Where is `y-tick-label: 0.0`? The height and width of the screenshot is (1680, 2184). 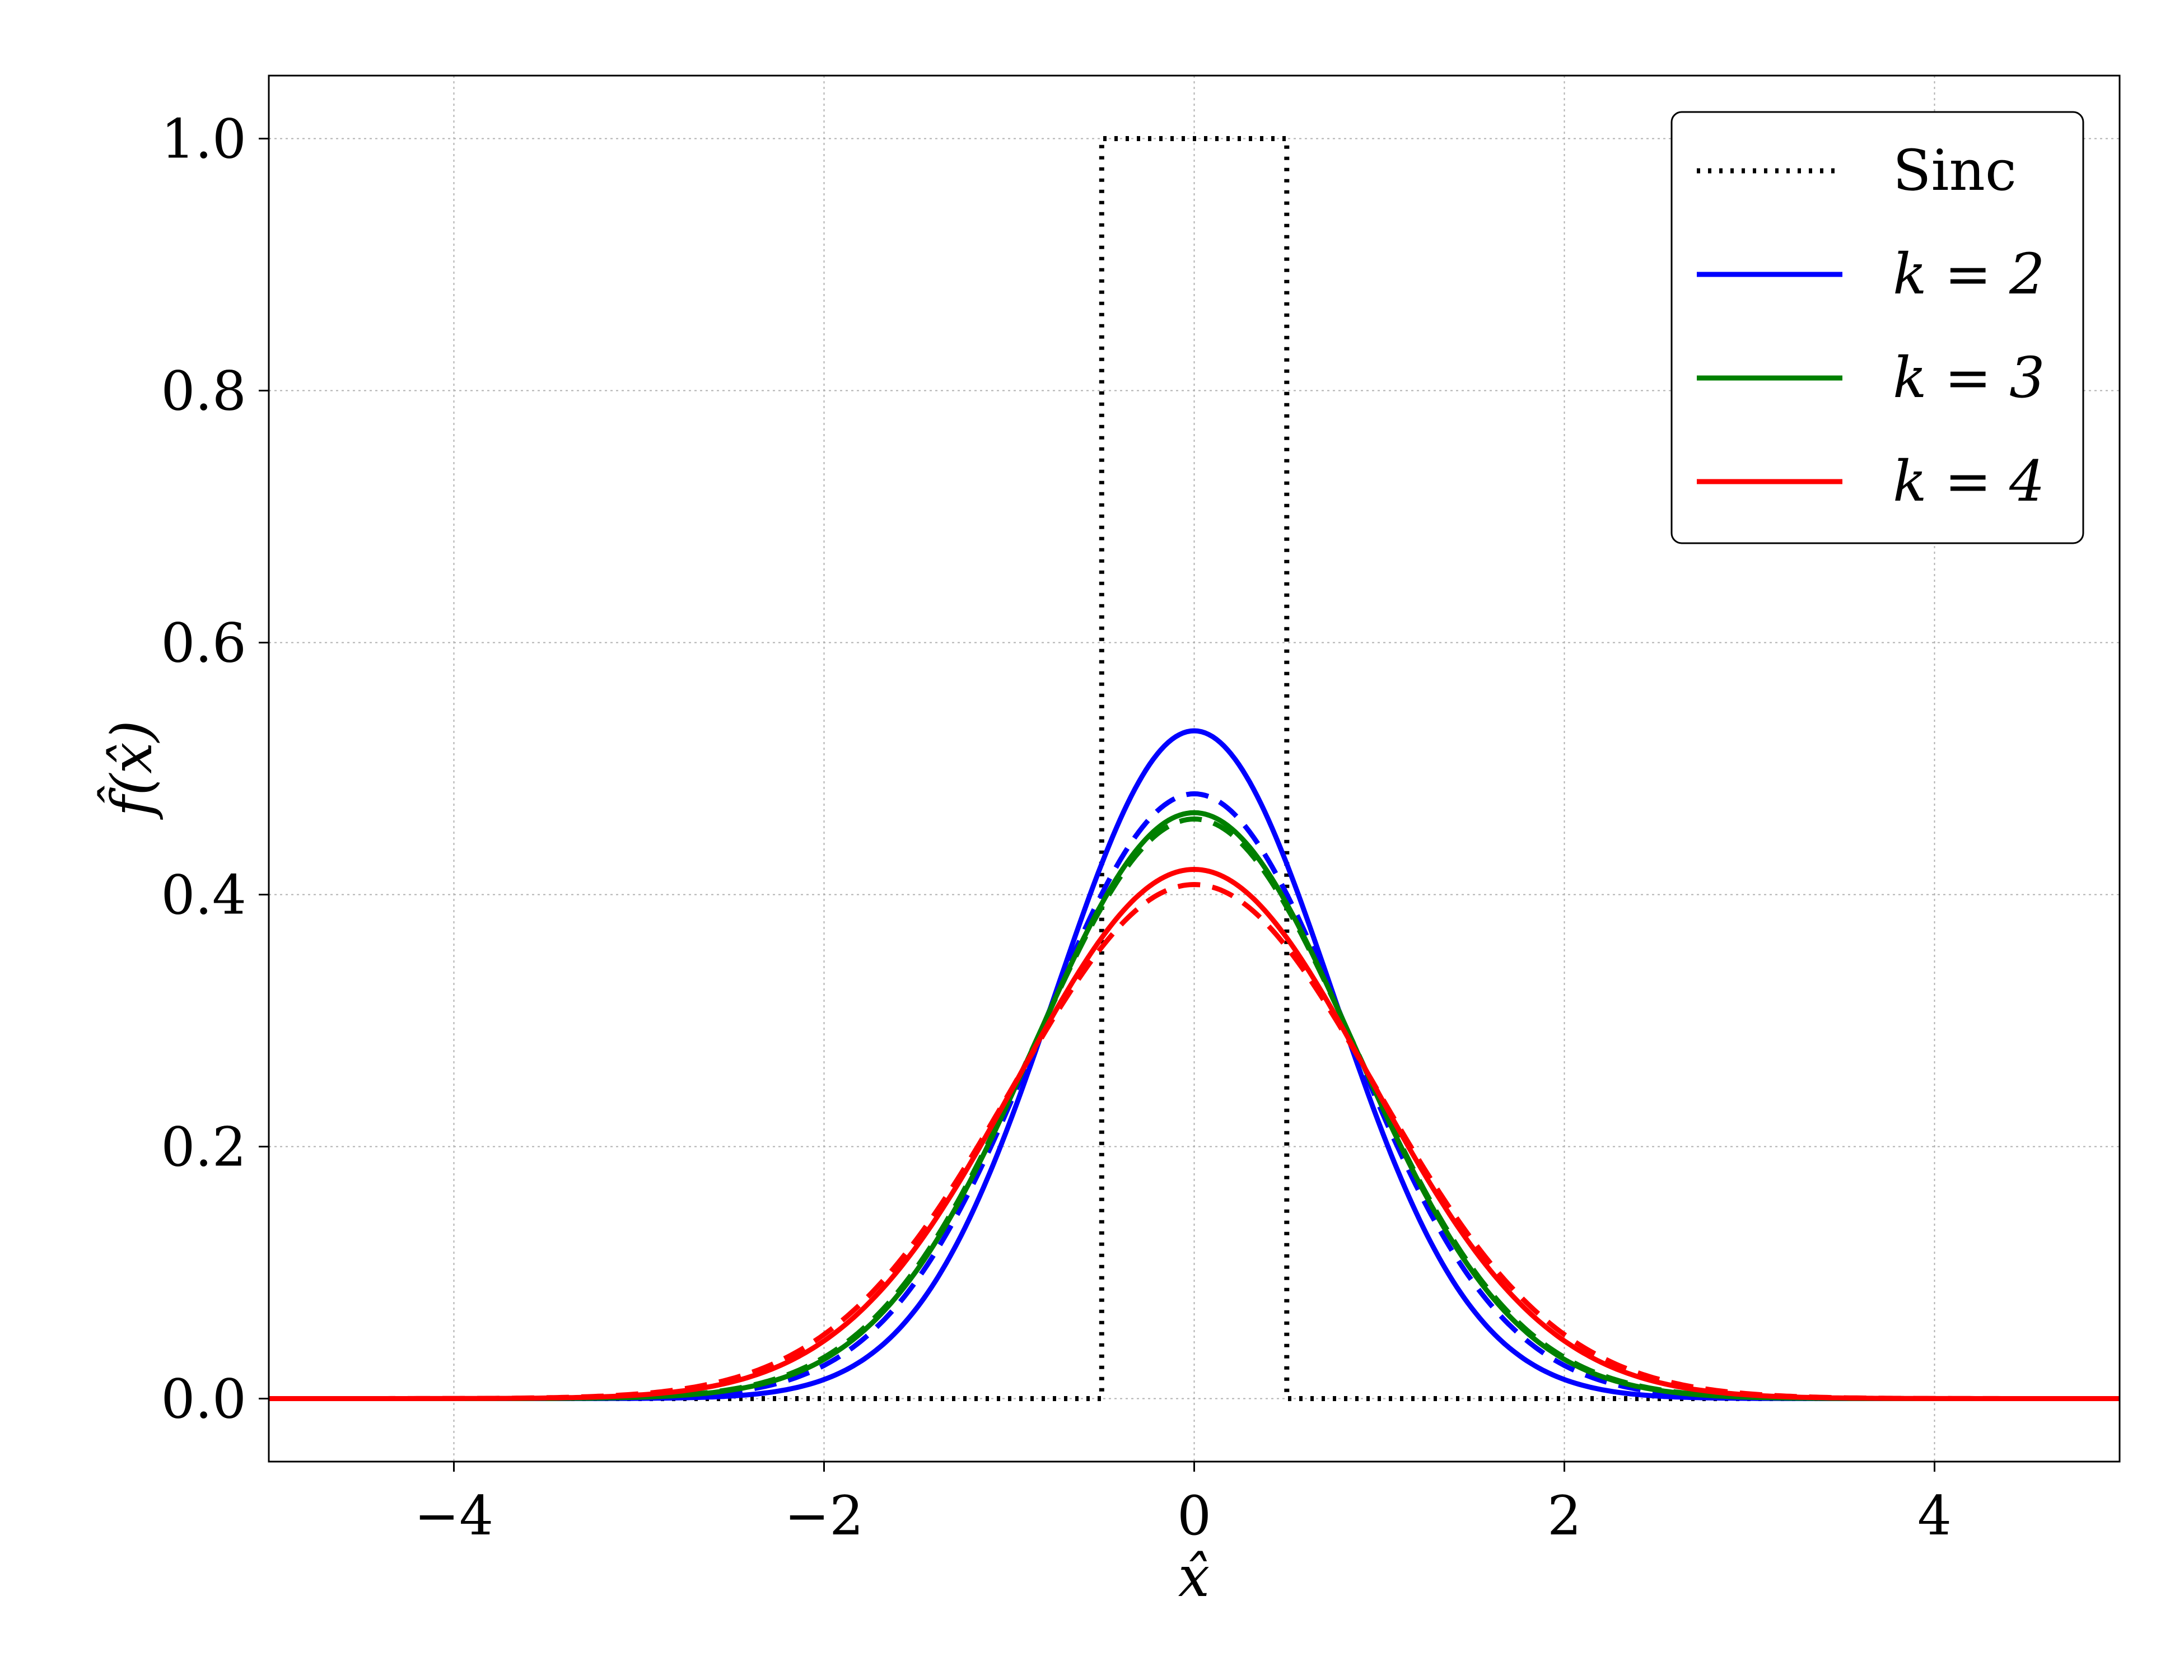 y-tick-label: 0.0 is located at coordinates (204, 1400).